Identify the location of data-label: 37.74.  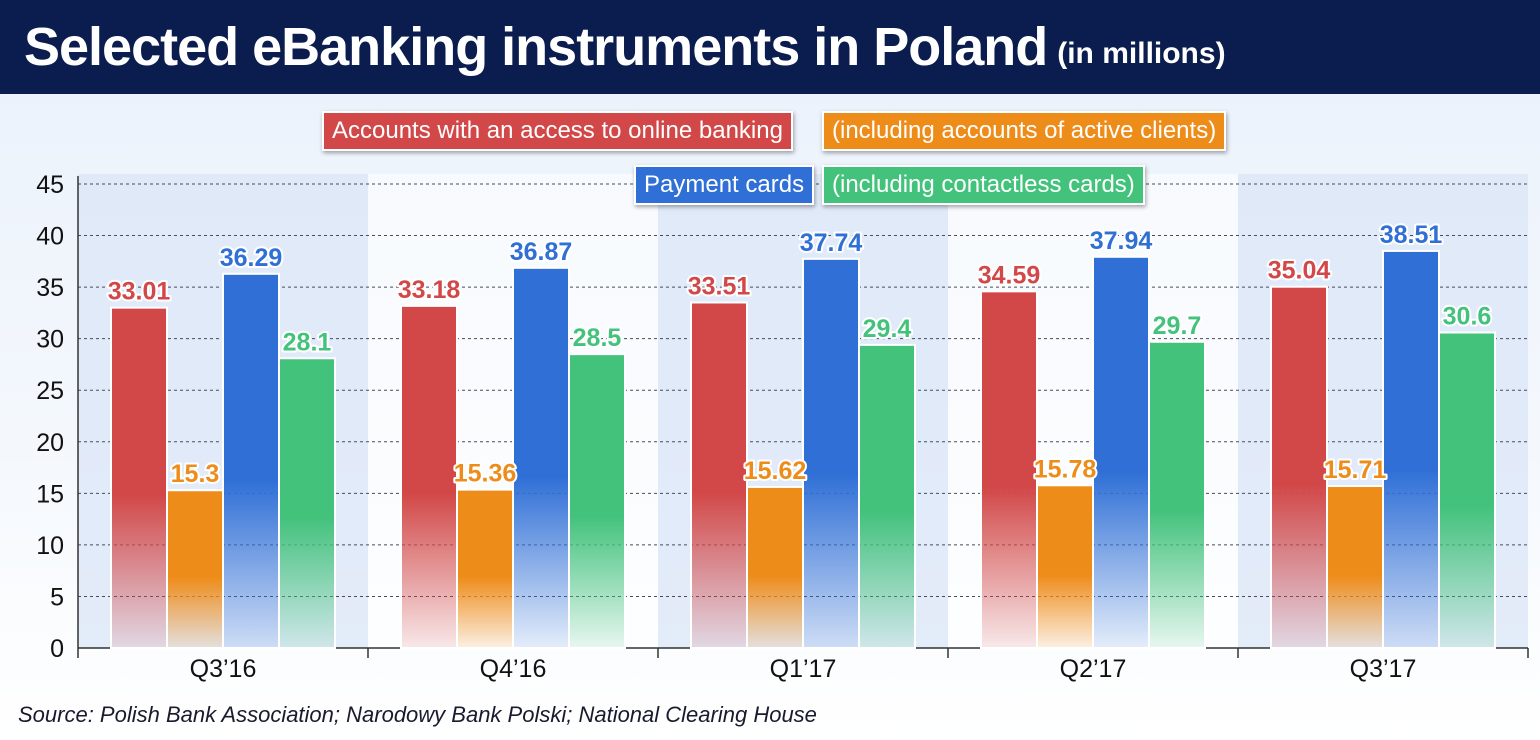
(831, 243).